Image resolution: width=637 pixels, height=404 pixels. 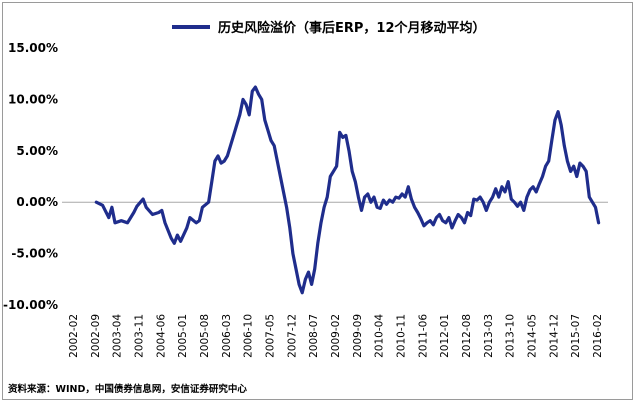 I want to click on x-tick-label: 2010-11, so click(x=402, y=336).